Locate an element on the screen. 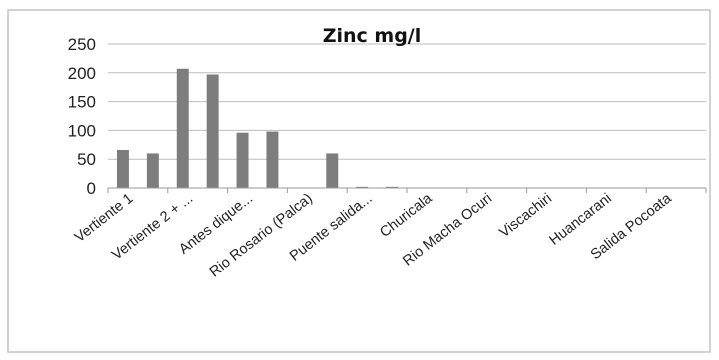 Image resolution: width=719 pixels, height=360 pixels. y-tick-label: 200 is located at coordinates (82, 73).